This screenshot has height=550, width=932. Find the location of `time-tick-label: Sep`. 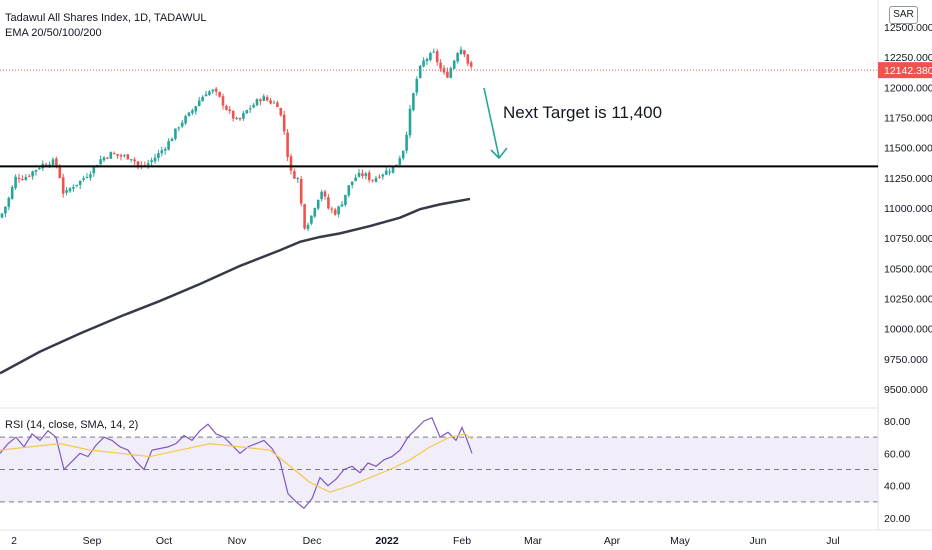

time-tick-label: Sep is located at coordinates (92, 541).